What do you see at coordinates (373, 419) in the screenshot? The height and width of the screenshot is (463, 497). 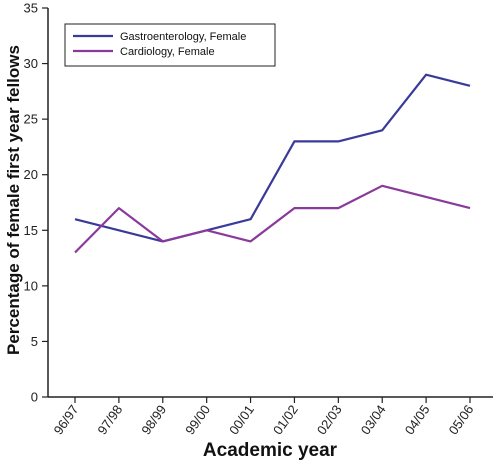 I see `x-tick-label: 03/04` at bounding box center [373, 419].